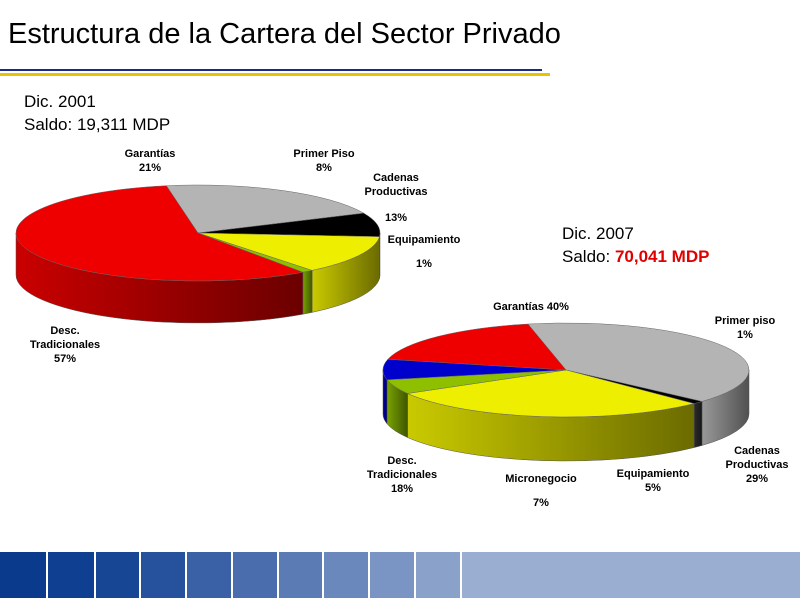 This screenshot has height=600, width=800. I want to click on slice-label-text: Primer piso, so click(745, 321).